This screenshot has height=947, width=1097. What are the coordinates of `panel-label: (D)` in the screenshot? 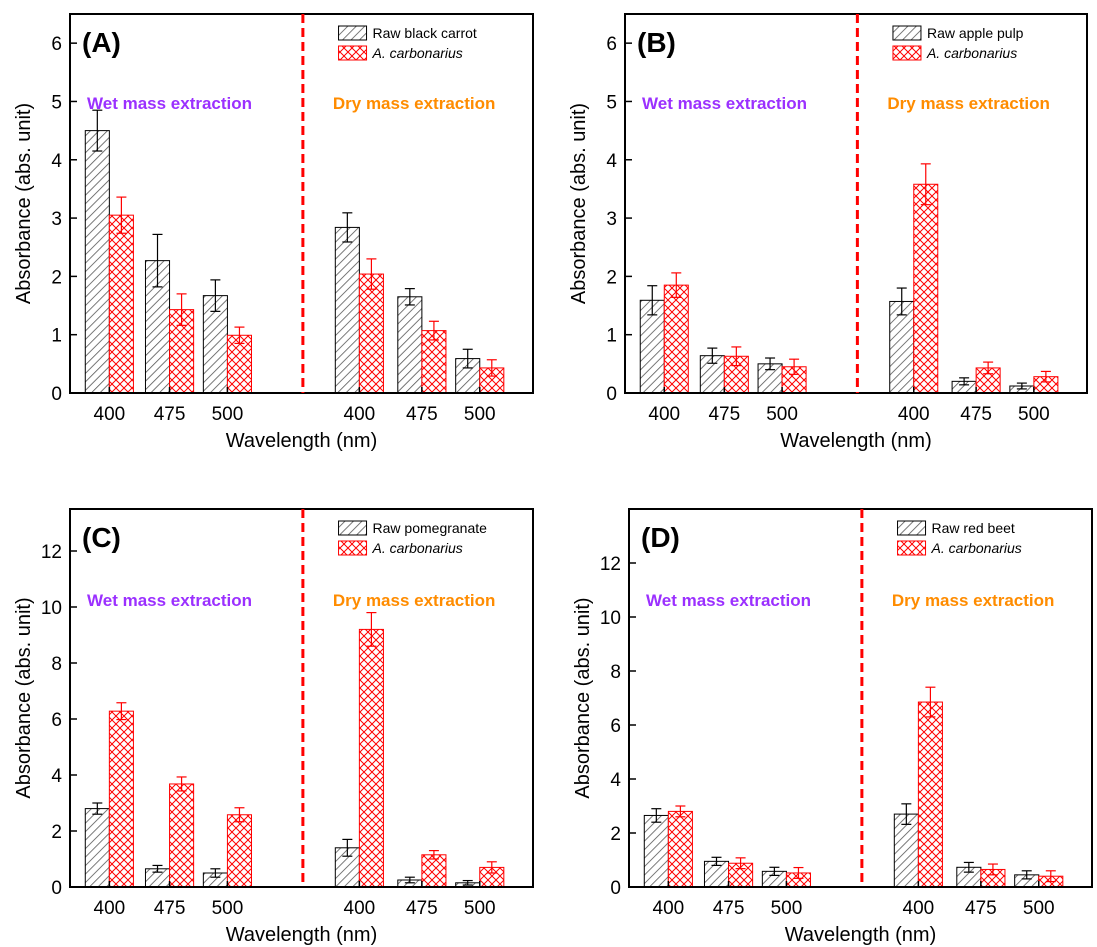 It's located at (660, 537).